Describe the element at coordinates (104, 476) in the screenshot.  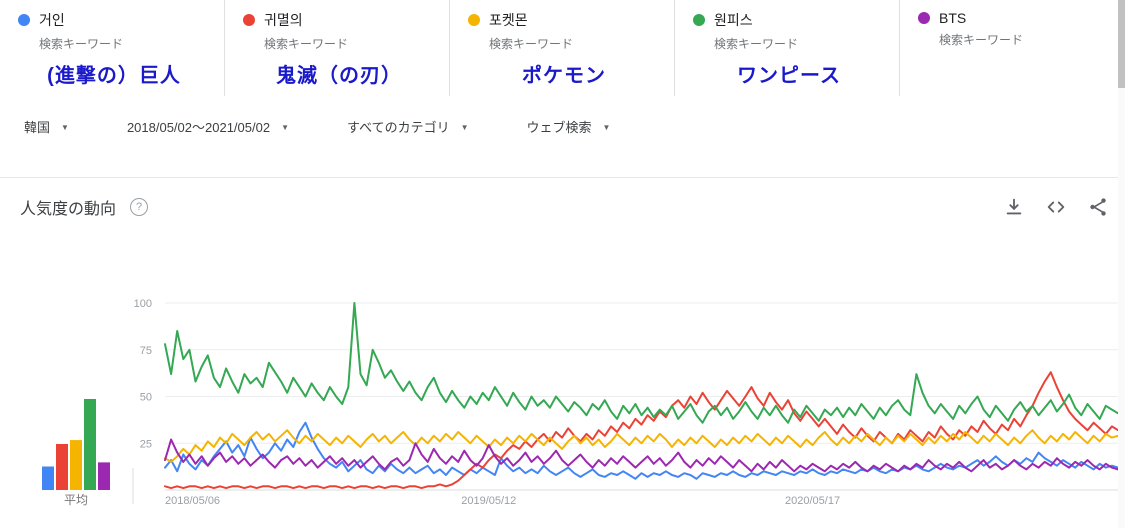
I see `average-bar-BTS` at that location.